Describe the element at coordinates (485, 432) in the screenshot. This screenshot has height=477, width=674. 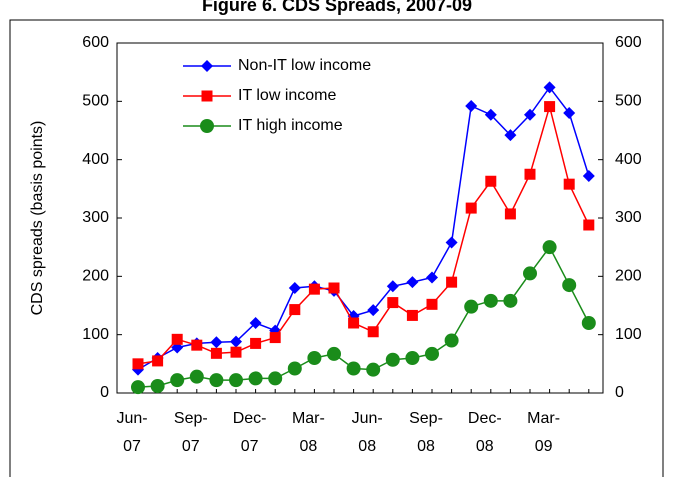
I see `x-tick-label: Dec- 08` at that location.